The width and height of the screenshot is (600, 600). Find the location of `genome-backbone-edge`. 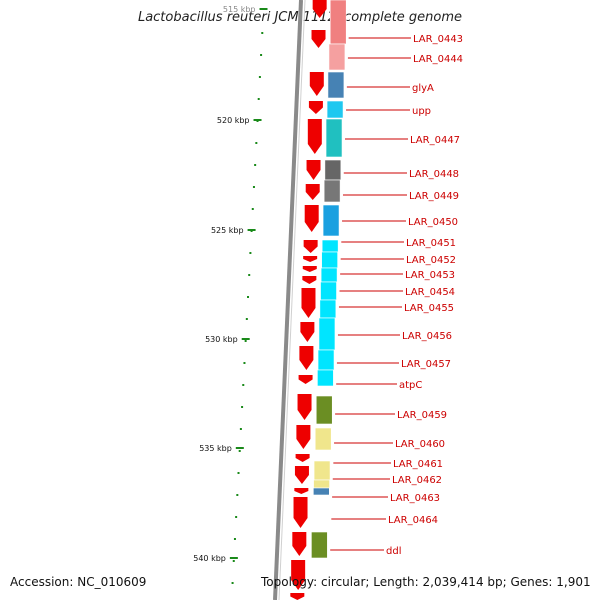

genome-backbone-edge is located at coordinates (292, 300).